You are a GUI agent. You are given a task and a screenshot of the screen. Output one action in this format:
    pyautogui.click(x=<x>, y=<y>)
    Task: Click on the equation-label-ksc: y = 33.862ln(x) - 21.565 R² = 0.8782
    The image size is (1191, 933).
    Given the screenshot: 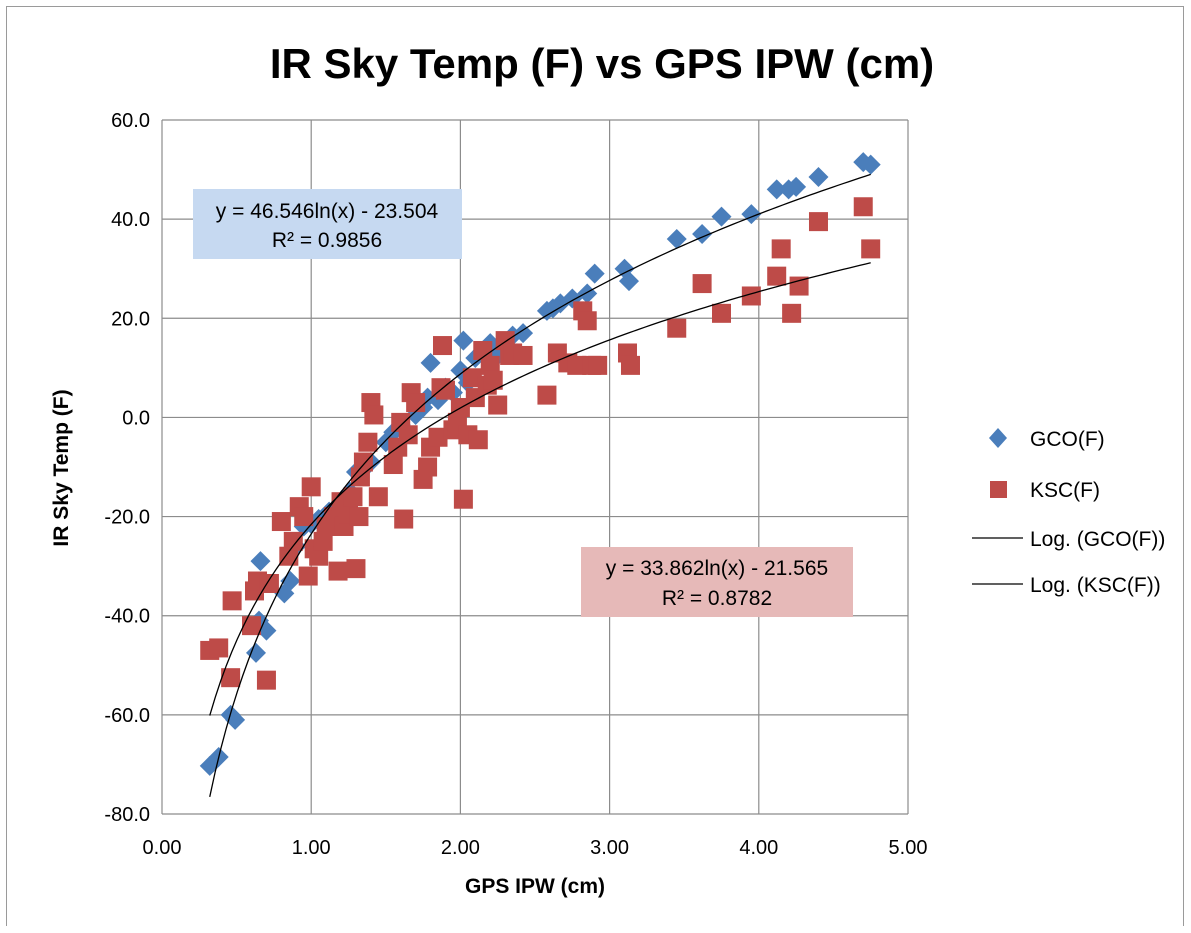 What is the action you would take?
    pyautogui.click(x=717, y=582)
    